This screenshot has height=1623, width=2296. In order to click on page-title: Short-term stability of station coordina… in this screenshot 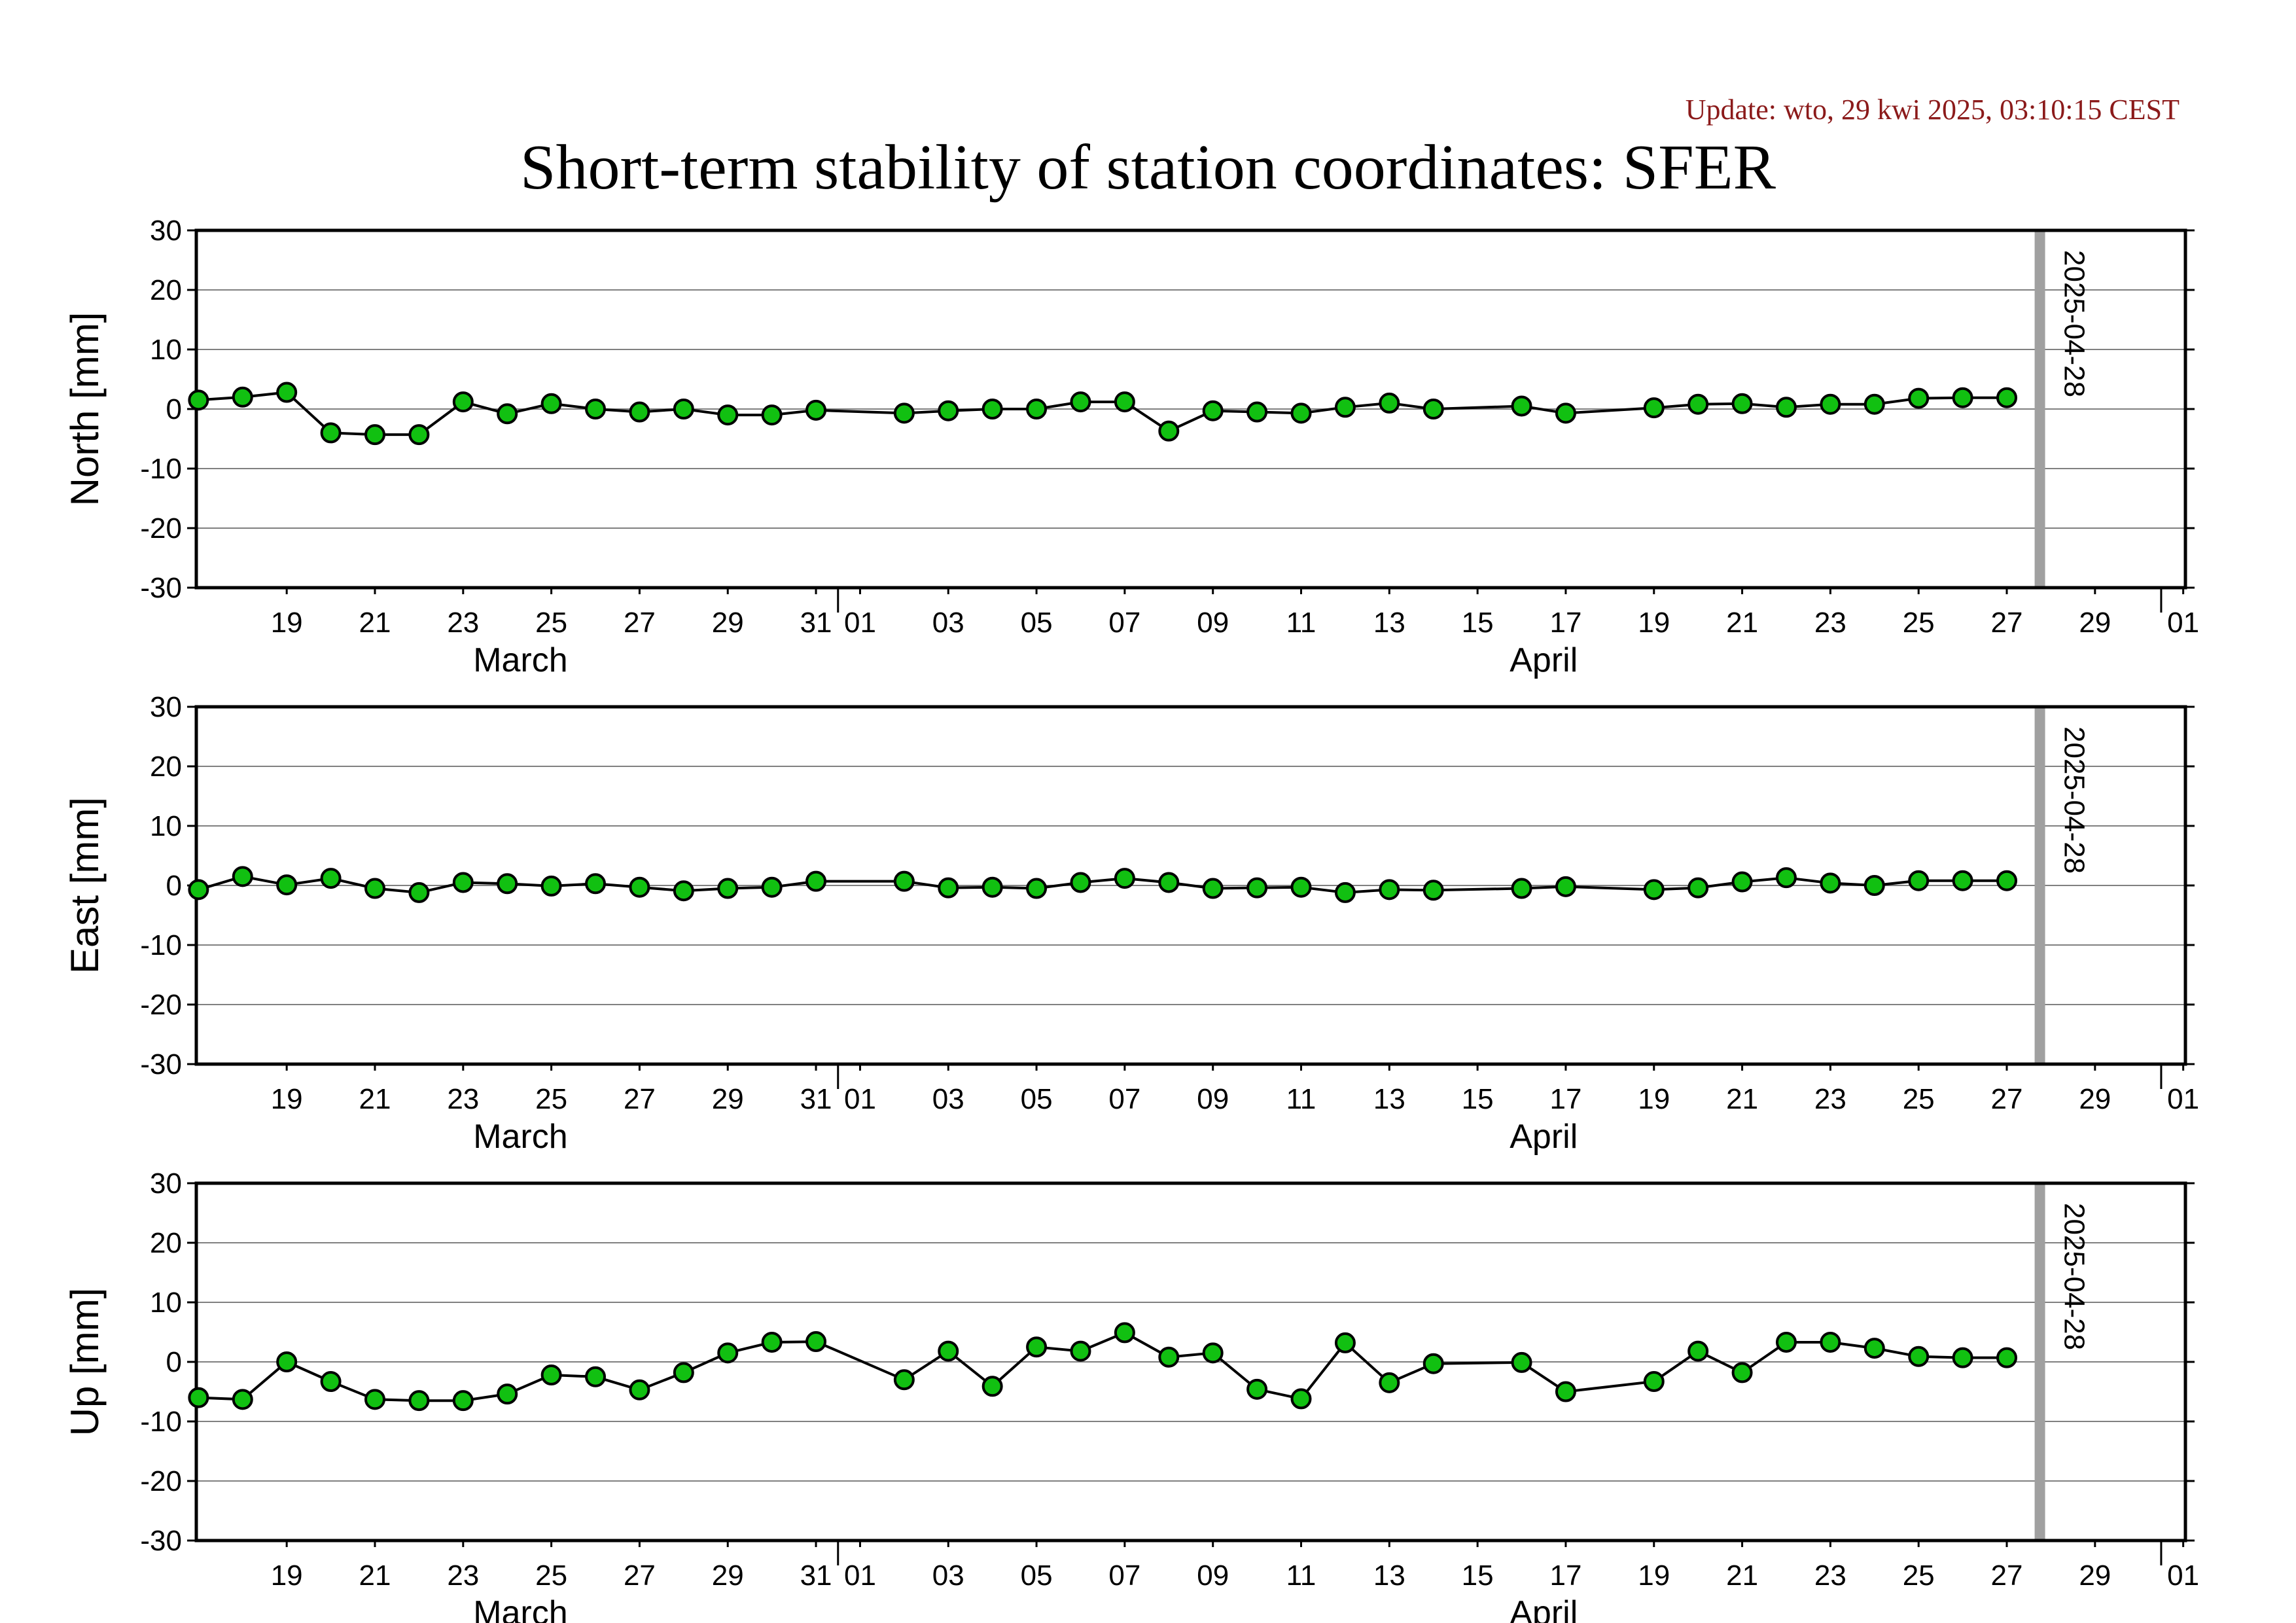, I will do `click(1148, 167)`.